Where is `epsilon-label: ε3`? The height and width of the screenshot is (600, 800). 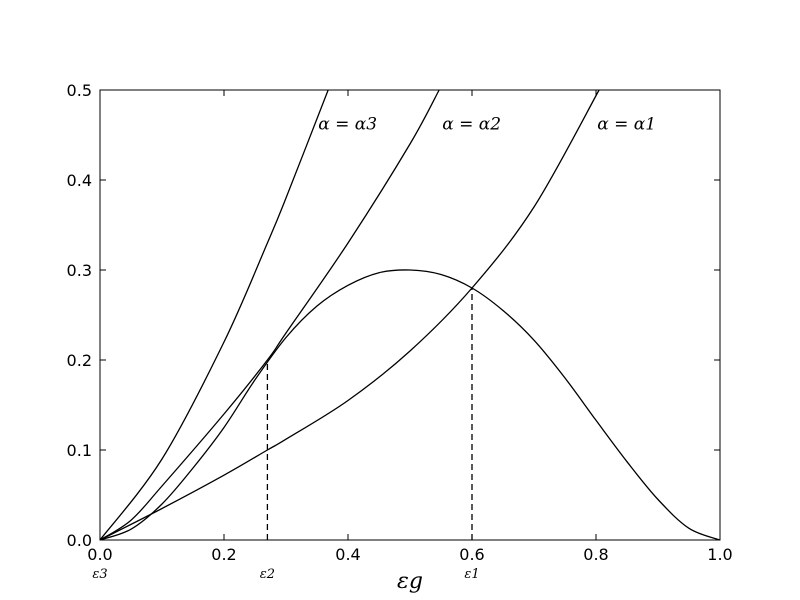
epsilon-label: ε3 is located at coordinates (99, 574).